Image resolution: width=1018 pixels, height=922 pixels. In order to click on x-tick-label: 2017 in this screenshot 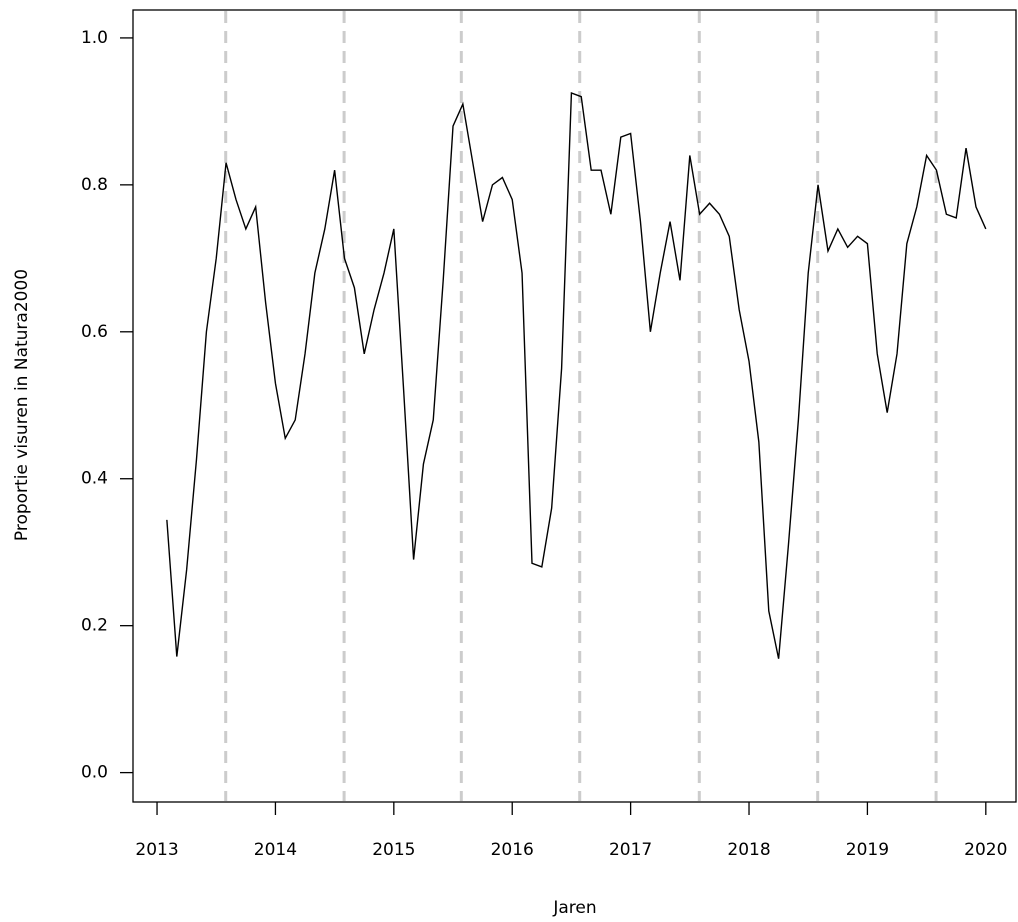, I will do `click(630, 850)`.